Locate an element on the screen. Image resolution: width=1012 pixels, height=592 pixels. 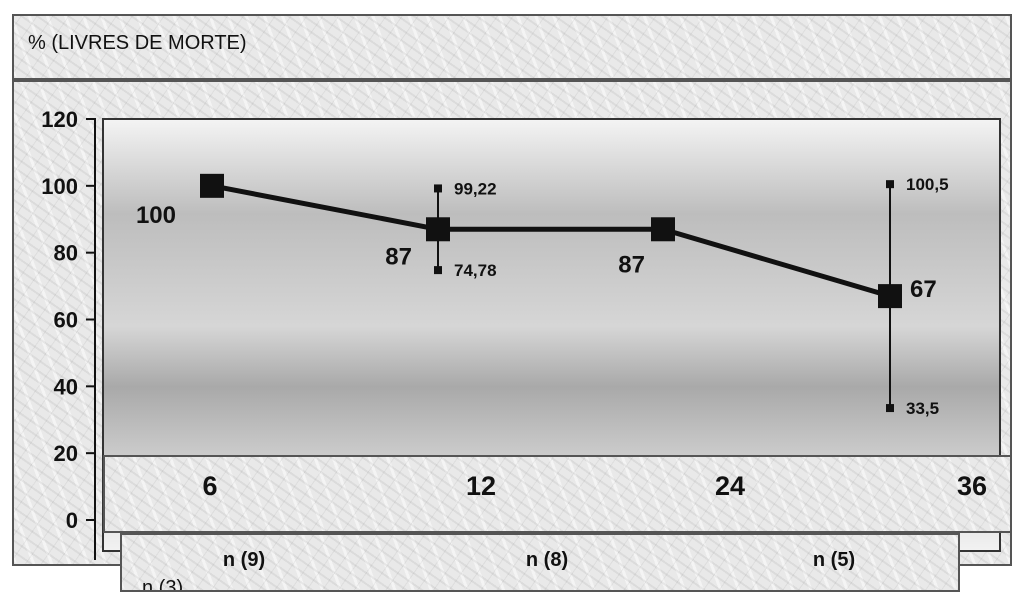
n-label-cut: n (3) is located at coordinates (163, 584).